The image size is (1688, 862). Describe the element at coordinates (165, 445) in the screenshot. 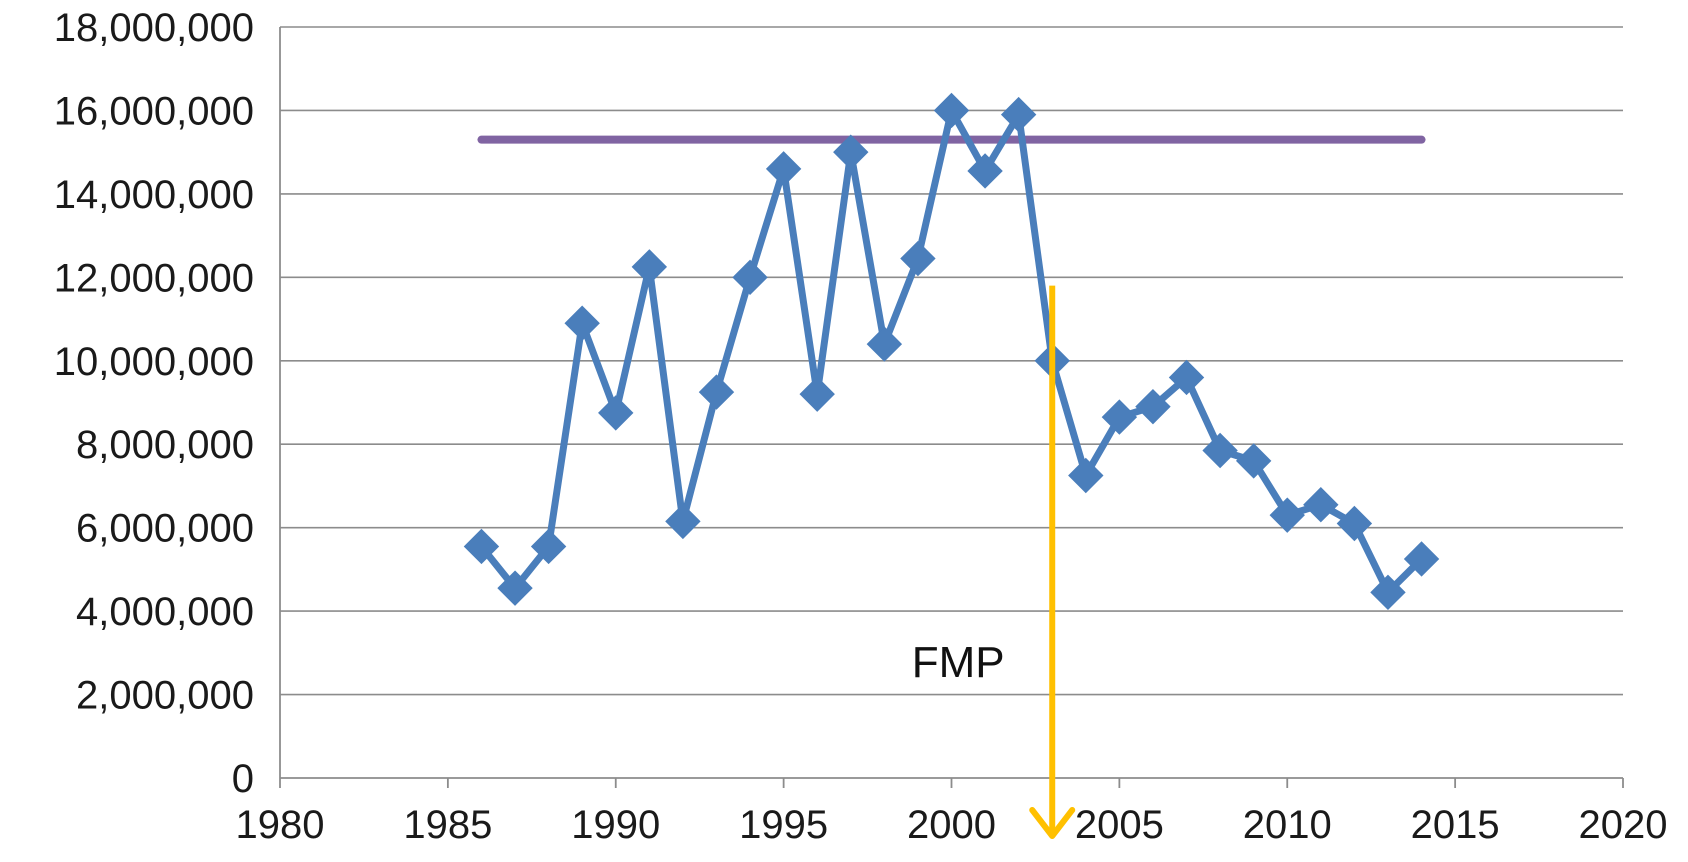

I see `y-tick-label: 8,000,000` at that location.